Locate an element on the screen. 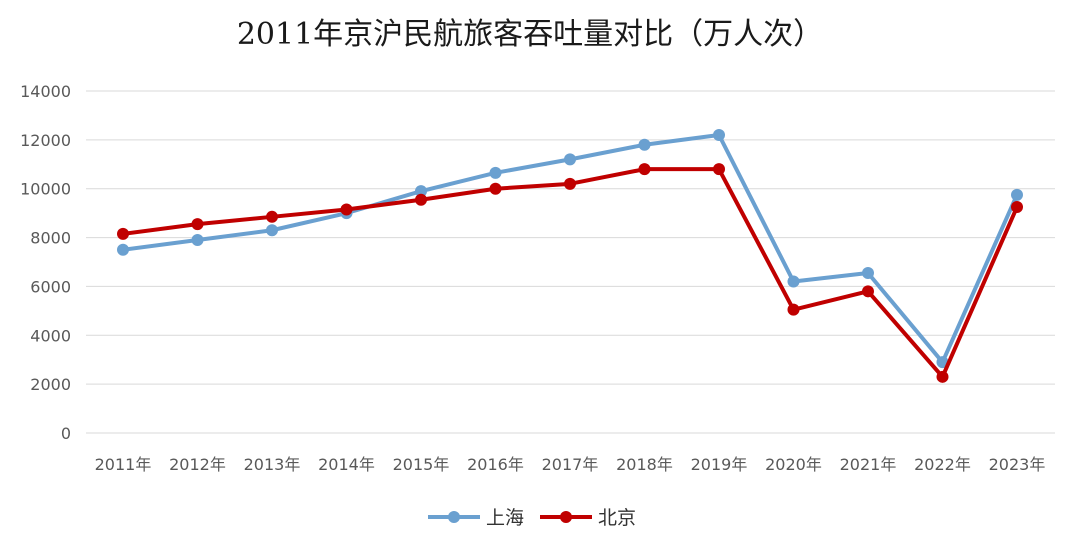 The image size is (1080, 550). x-tick-label: 2012年 is located at coordinates (197, 464).